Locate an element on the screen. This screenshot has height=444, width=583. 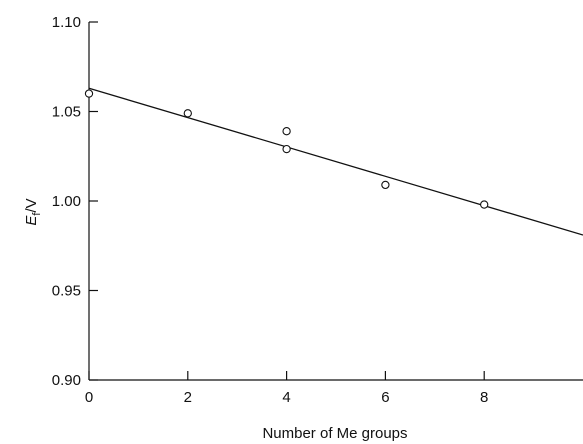
x-axis-title: Number of Me groups is located at coordinates (334, 433).